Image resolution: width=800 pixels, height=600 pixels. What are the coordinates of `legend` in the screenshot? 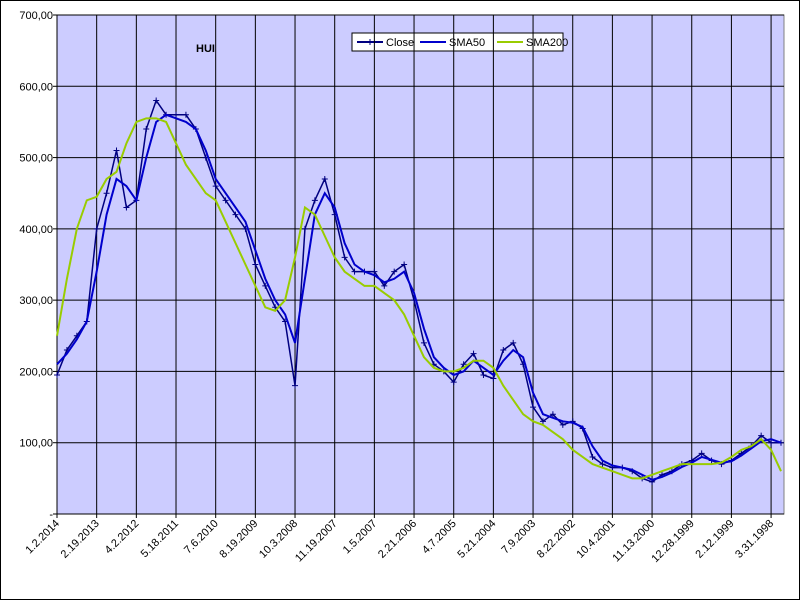 It's located at (457, 42).